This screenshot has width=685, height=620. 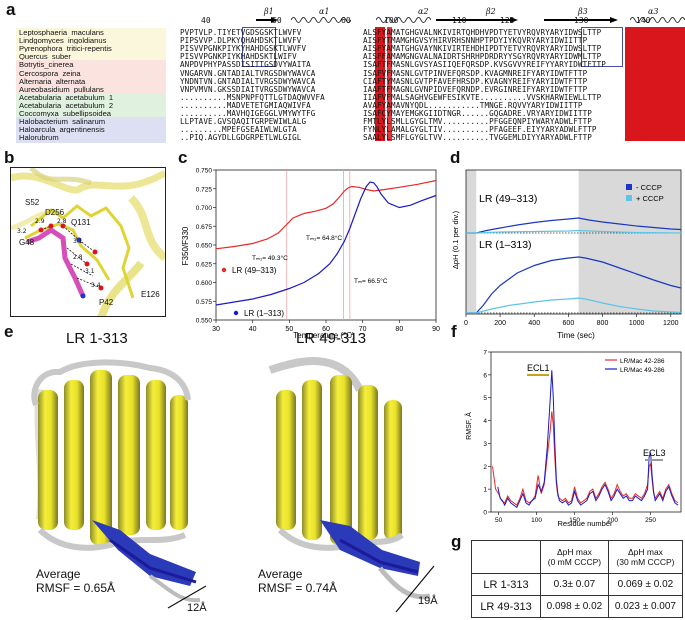 I want to click on residue-e126: E126, so click(x=150, y=294).